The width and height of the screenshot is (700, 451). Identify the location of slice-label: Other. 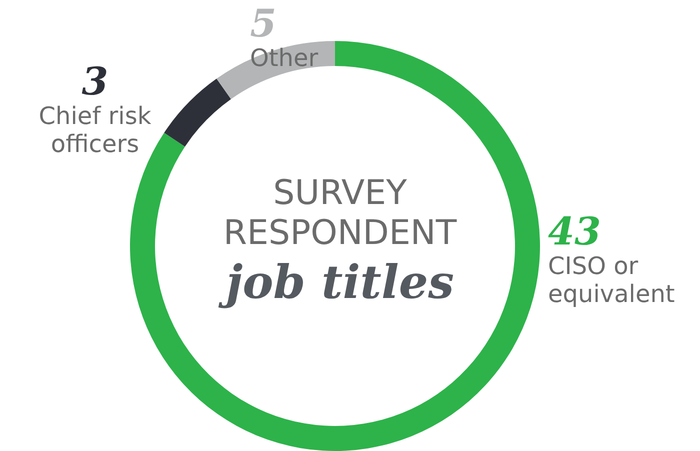
(284, 58).